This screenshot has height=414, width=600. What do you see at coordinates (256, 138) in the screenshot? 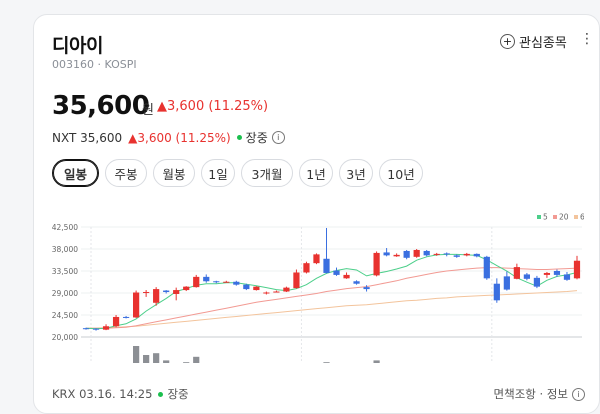
I see `nxt-status: 장중` at bounding box center [256, 138].